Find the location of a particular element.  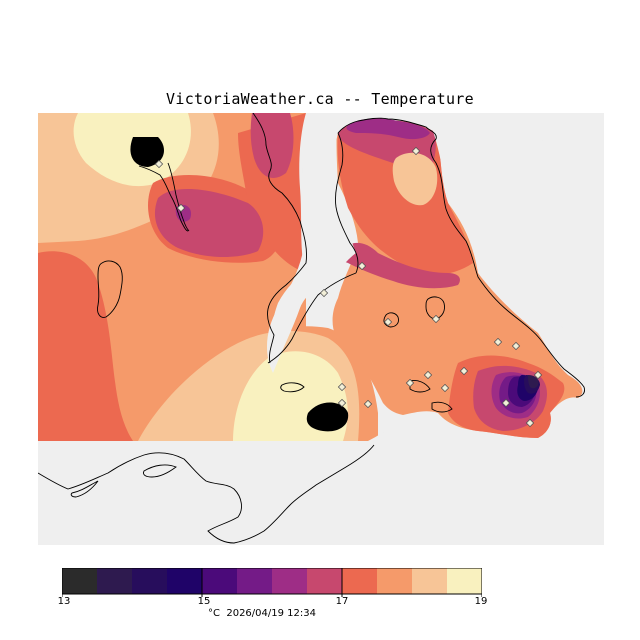

legend-tick-label: 13 is located at coordinates (64, 601).